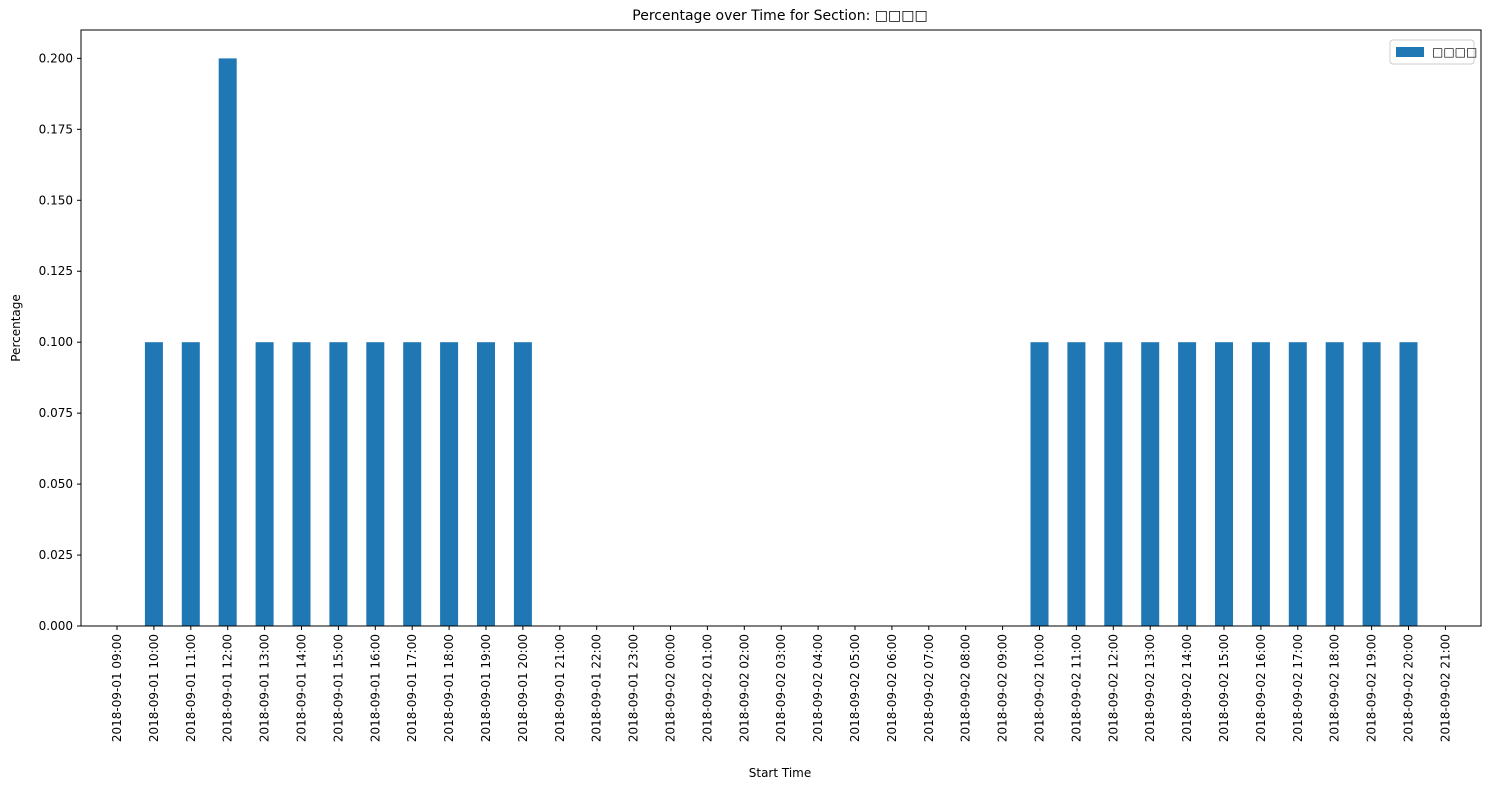  I want to click on y-tick-label: 0.150, so click(56, 200).